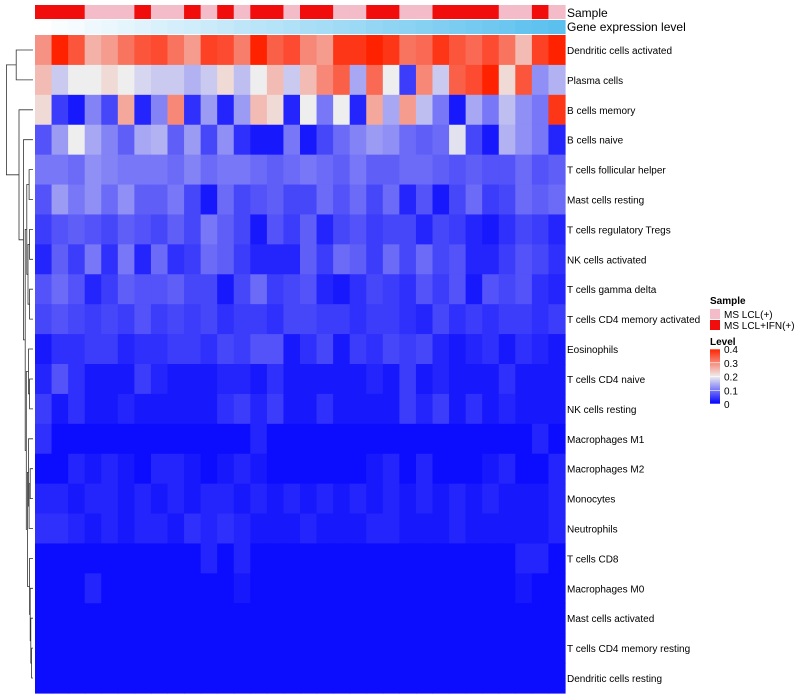  I want to click on gene-expression-annotation-track, so click(300, 27).